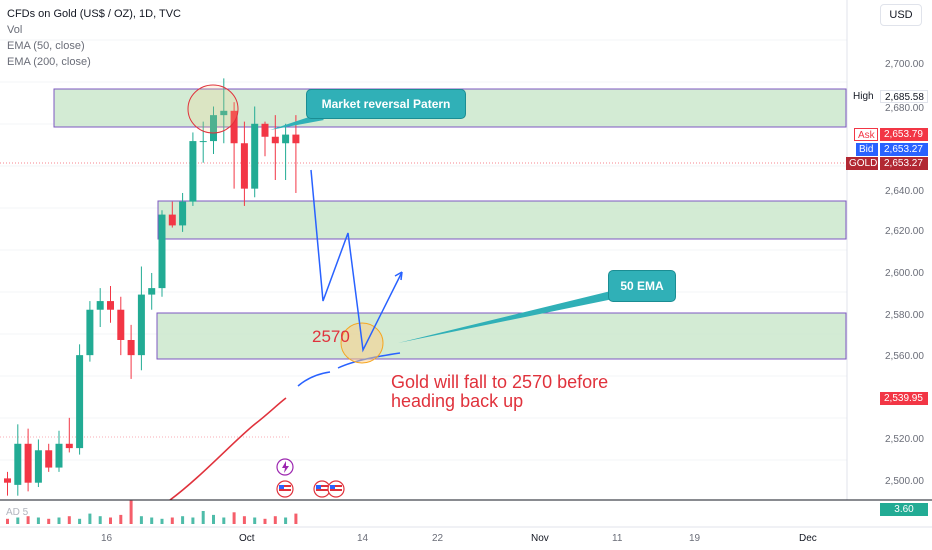 This screenshot has height=550, width=932. Describe the element at coordinates (901, 15) in the screenshot. I see `currency-button: USD` at that location.